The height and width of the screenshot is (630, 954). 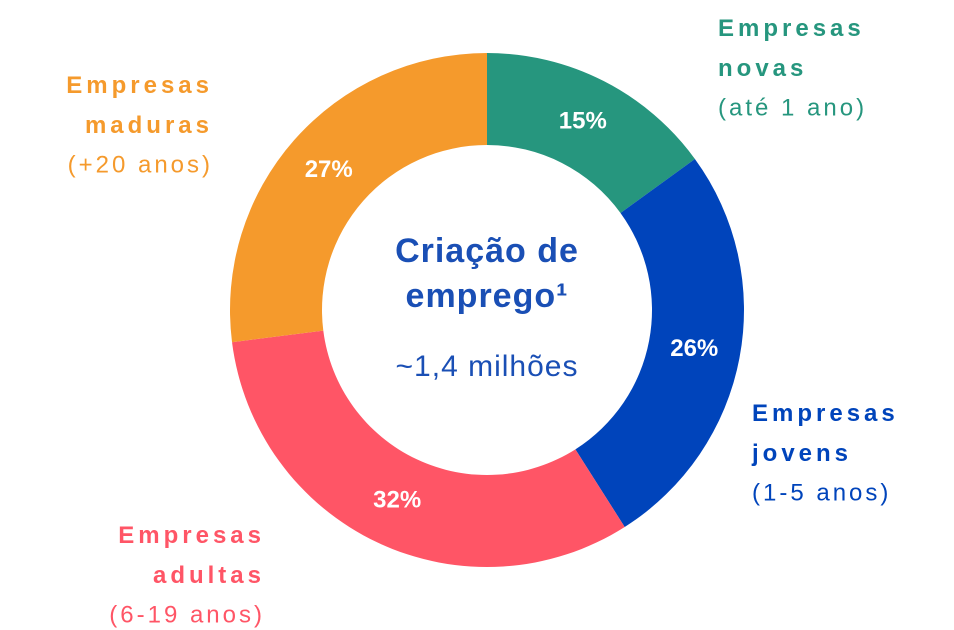 I want to click on value-label: 15%, so click(x=583, y=120).